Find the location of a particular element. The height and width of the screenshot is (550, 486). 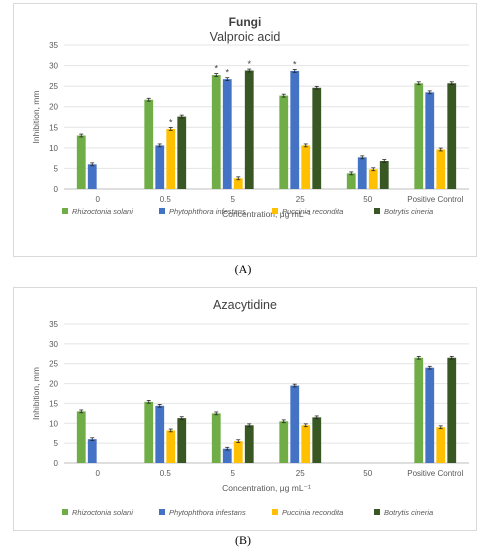

caption-a: (A) is located at coordinates (243, 269).